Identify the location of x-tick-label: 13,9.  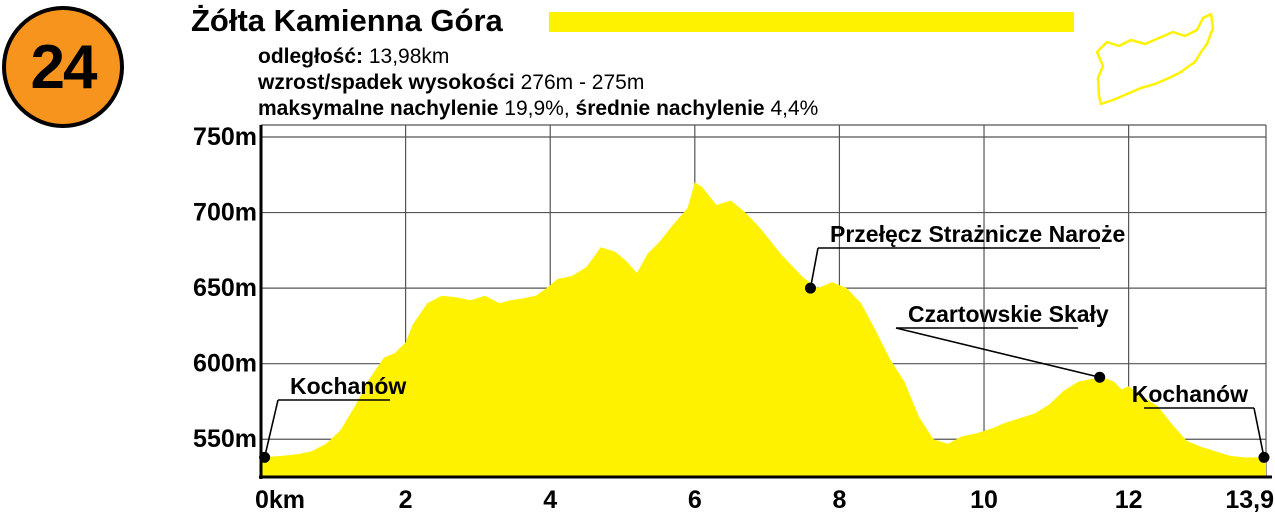
(1249, 500).